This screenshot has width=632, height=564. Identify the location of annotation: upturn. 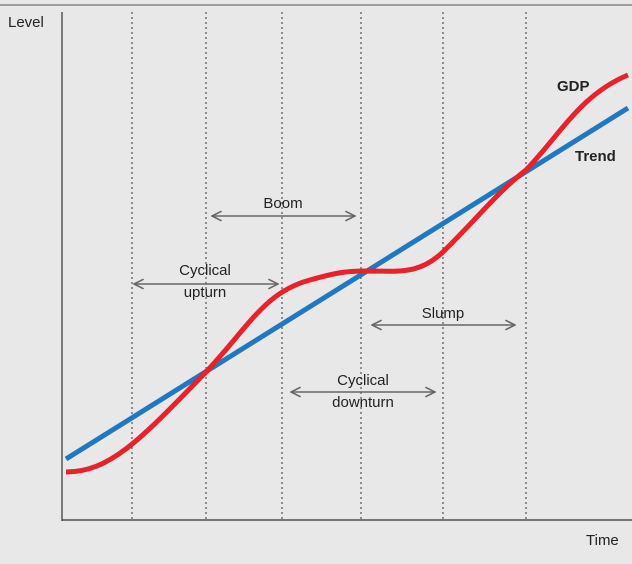
(205, 292).